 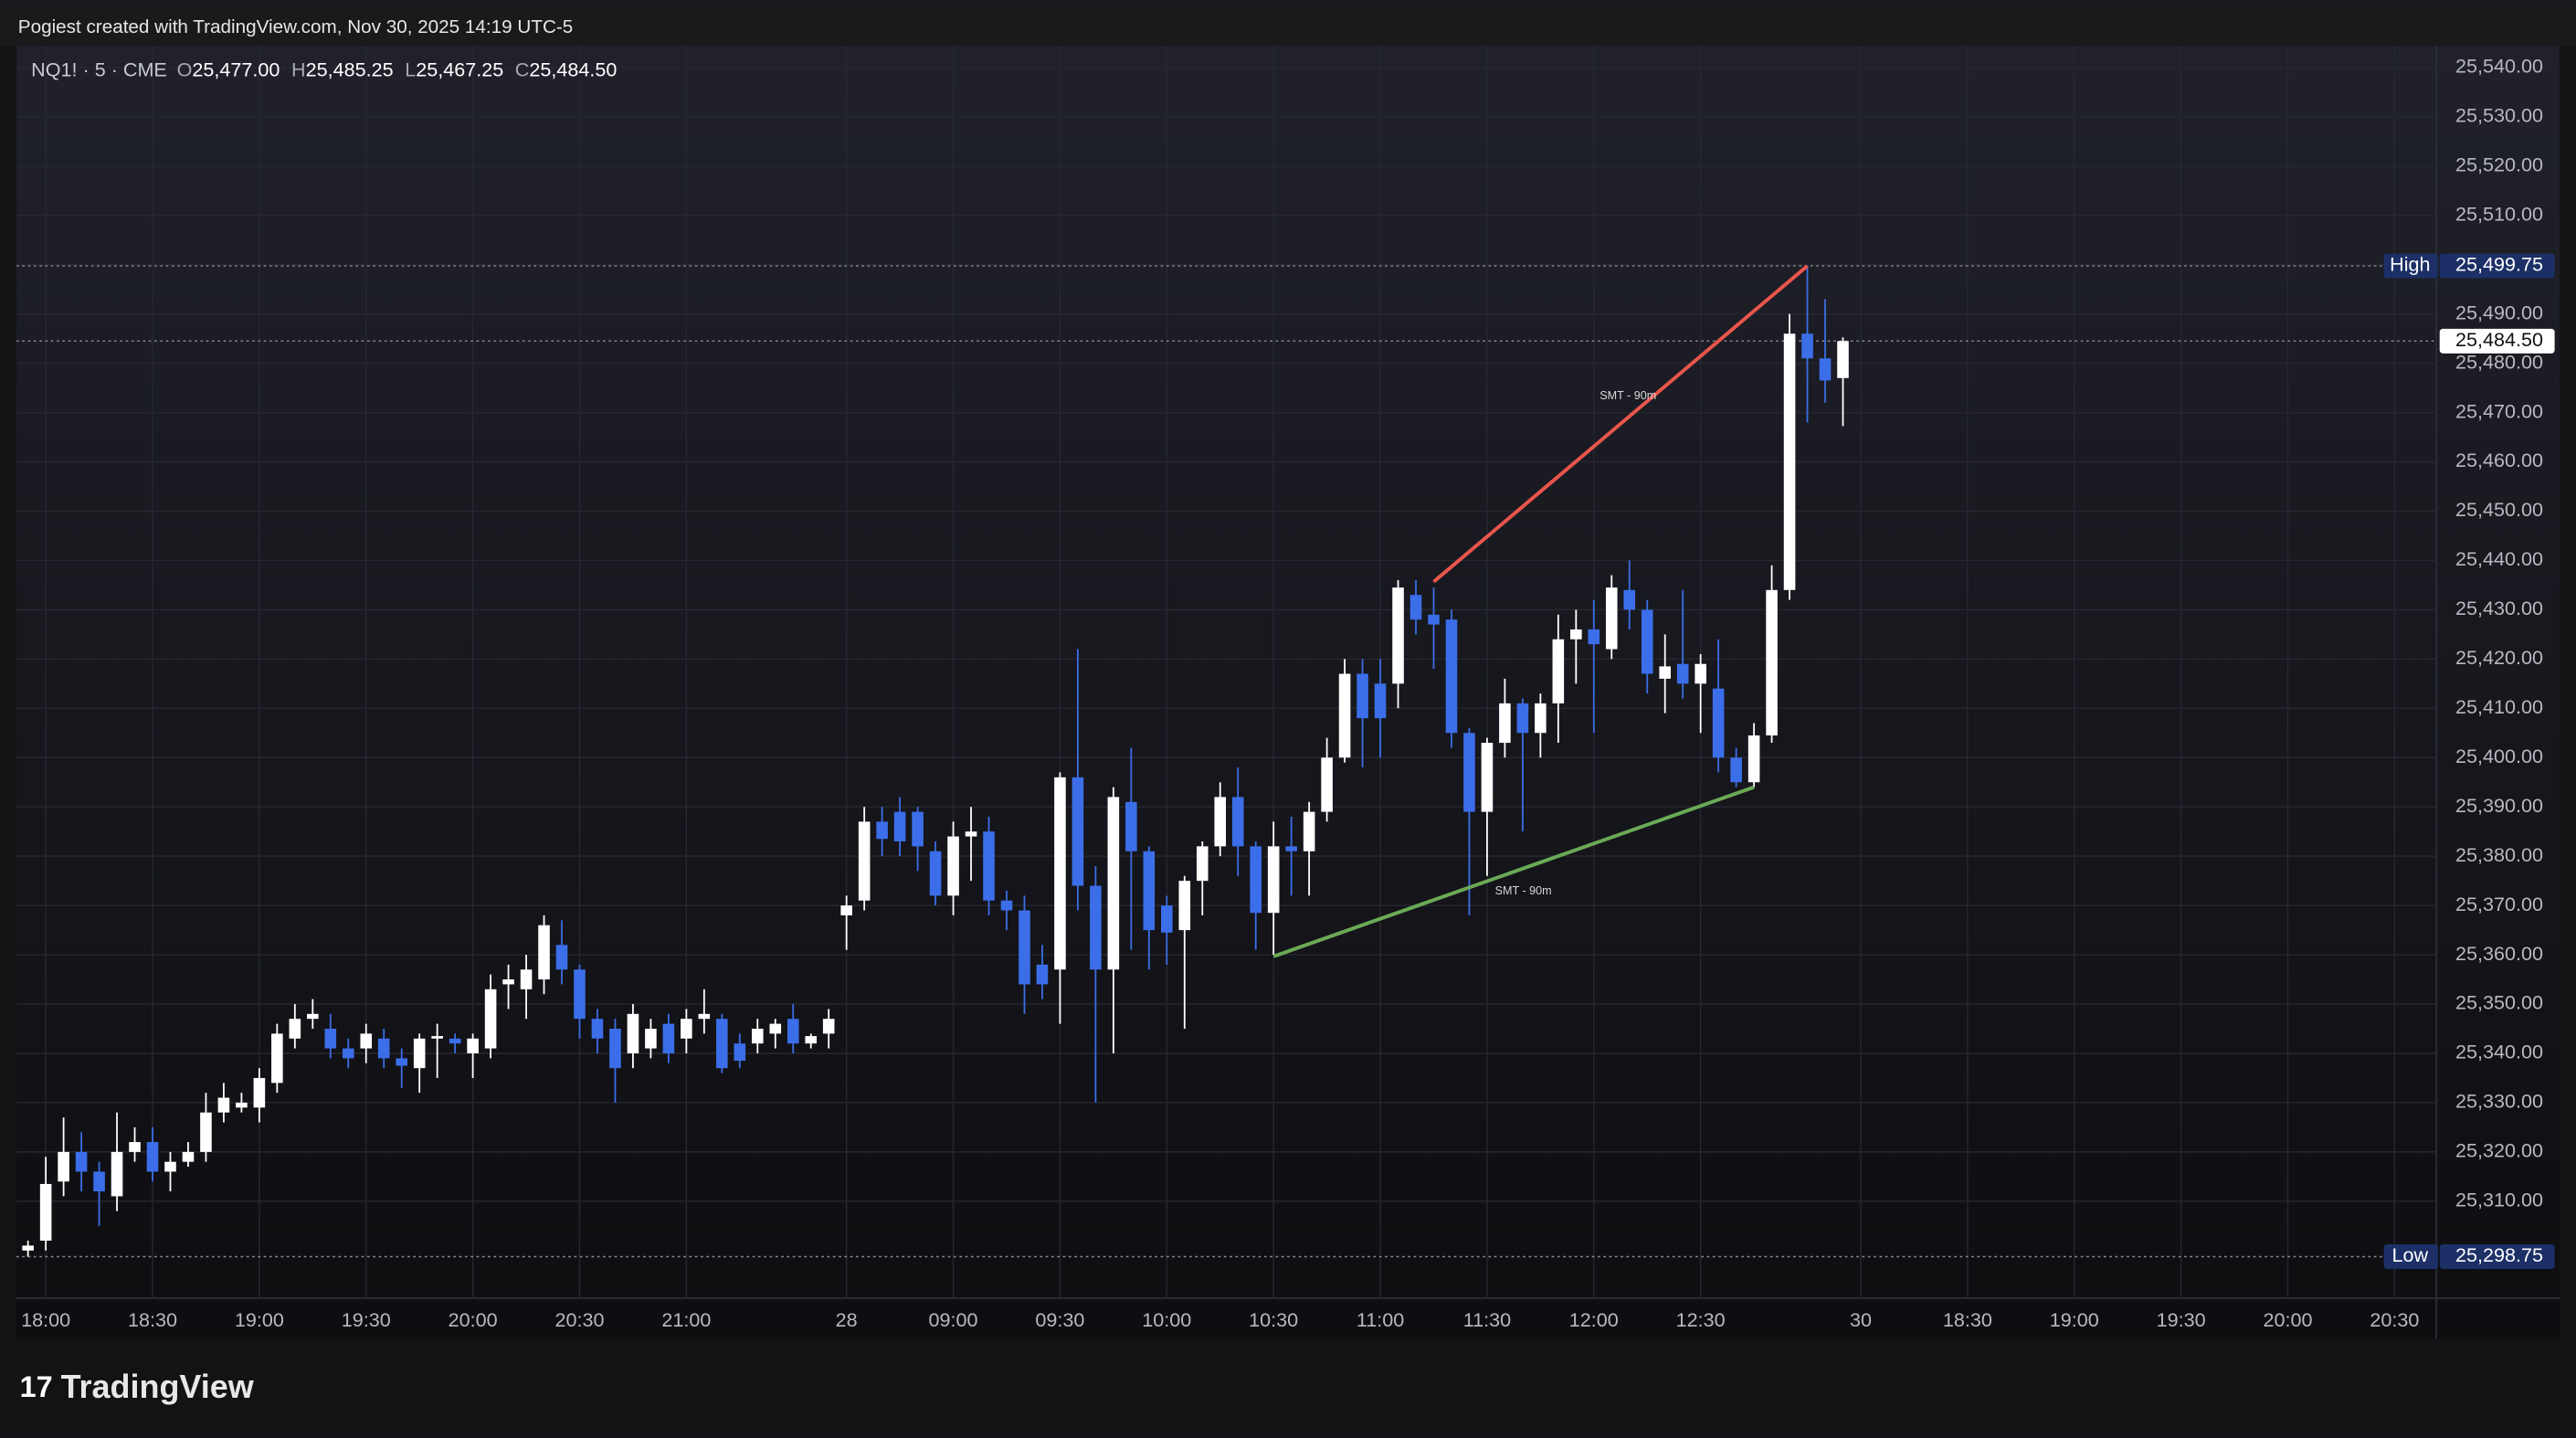 What do you see at coordinates (1273, 1320) in the screenshot?
I see `x-tick-label: 10:30` at bounding box center [1273, 1320].